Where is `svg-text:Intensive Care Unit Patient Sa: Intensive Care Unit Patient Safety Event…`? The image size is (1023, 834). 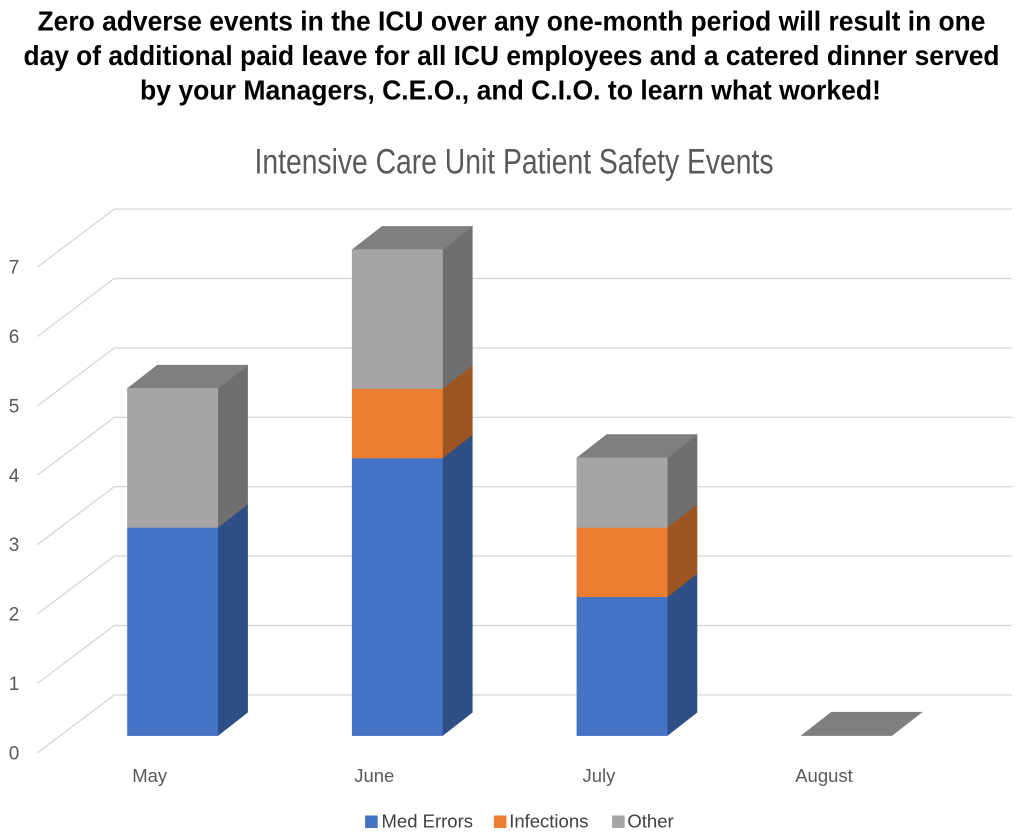
svg-text:Intensive Care Unit Patient Sa: Intensive Care Unit Patient Safety Event… is located at coordinates (514, 161).